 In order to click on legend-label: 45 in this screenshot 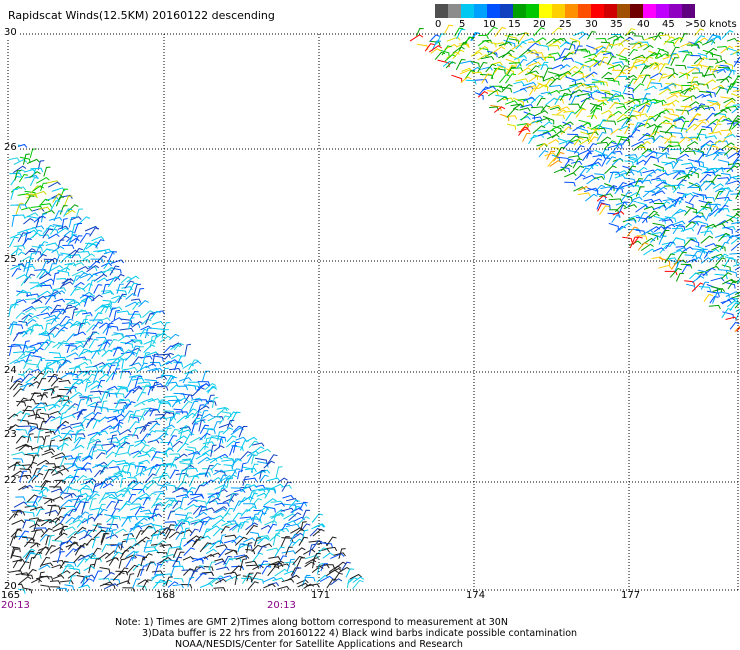, I will do `click(668, 24)`.